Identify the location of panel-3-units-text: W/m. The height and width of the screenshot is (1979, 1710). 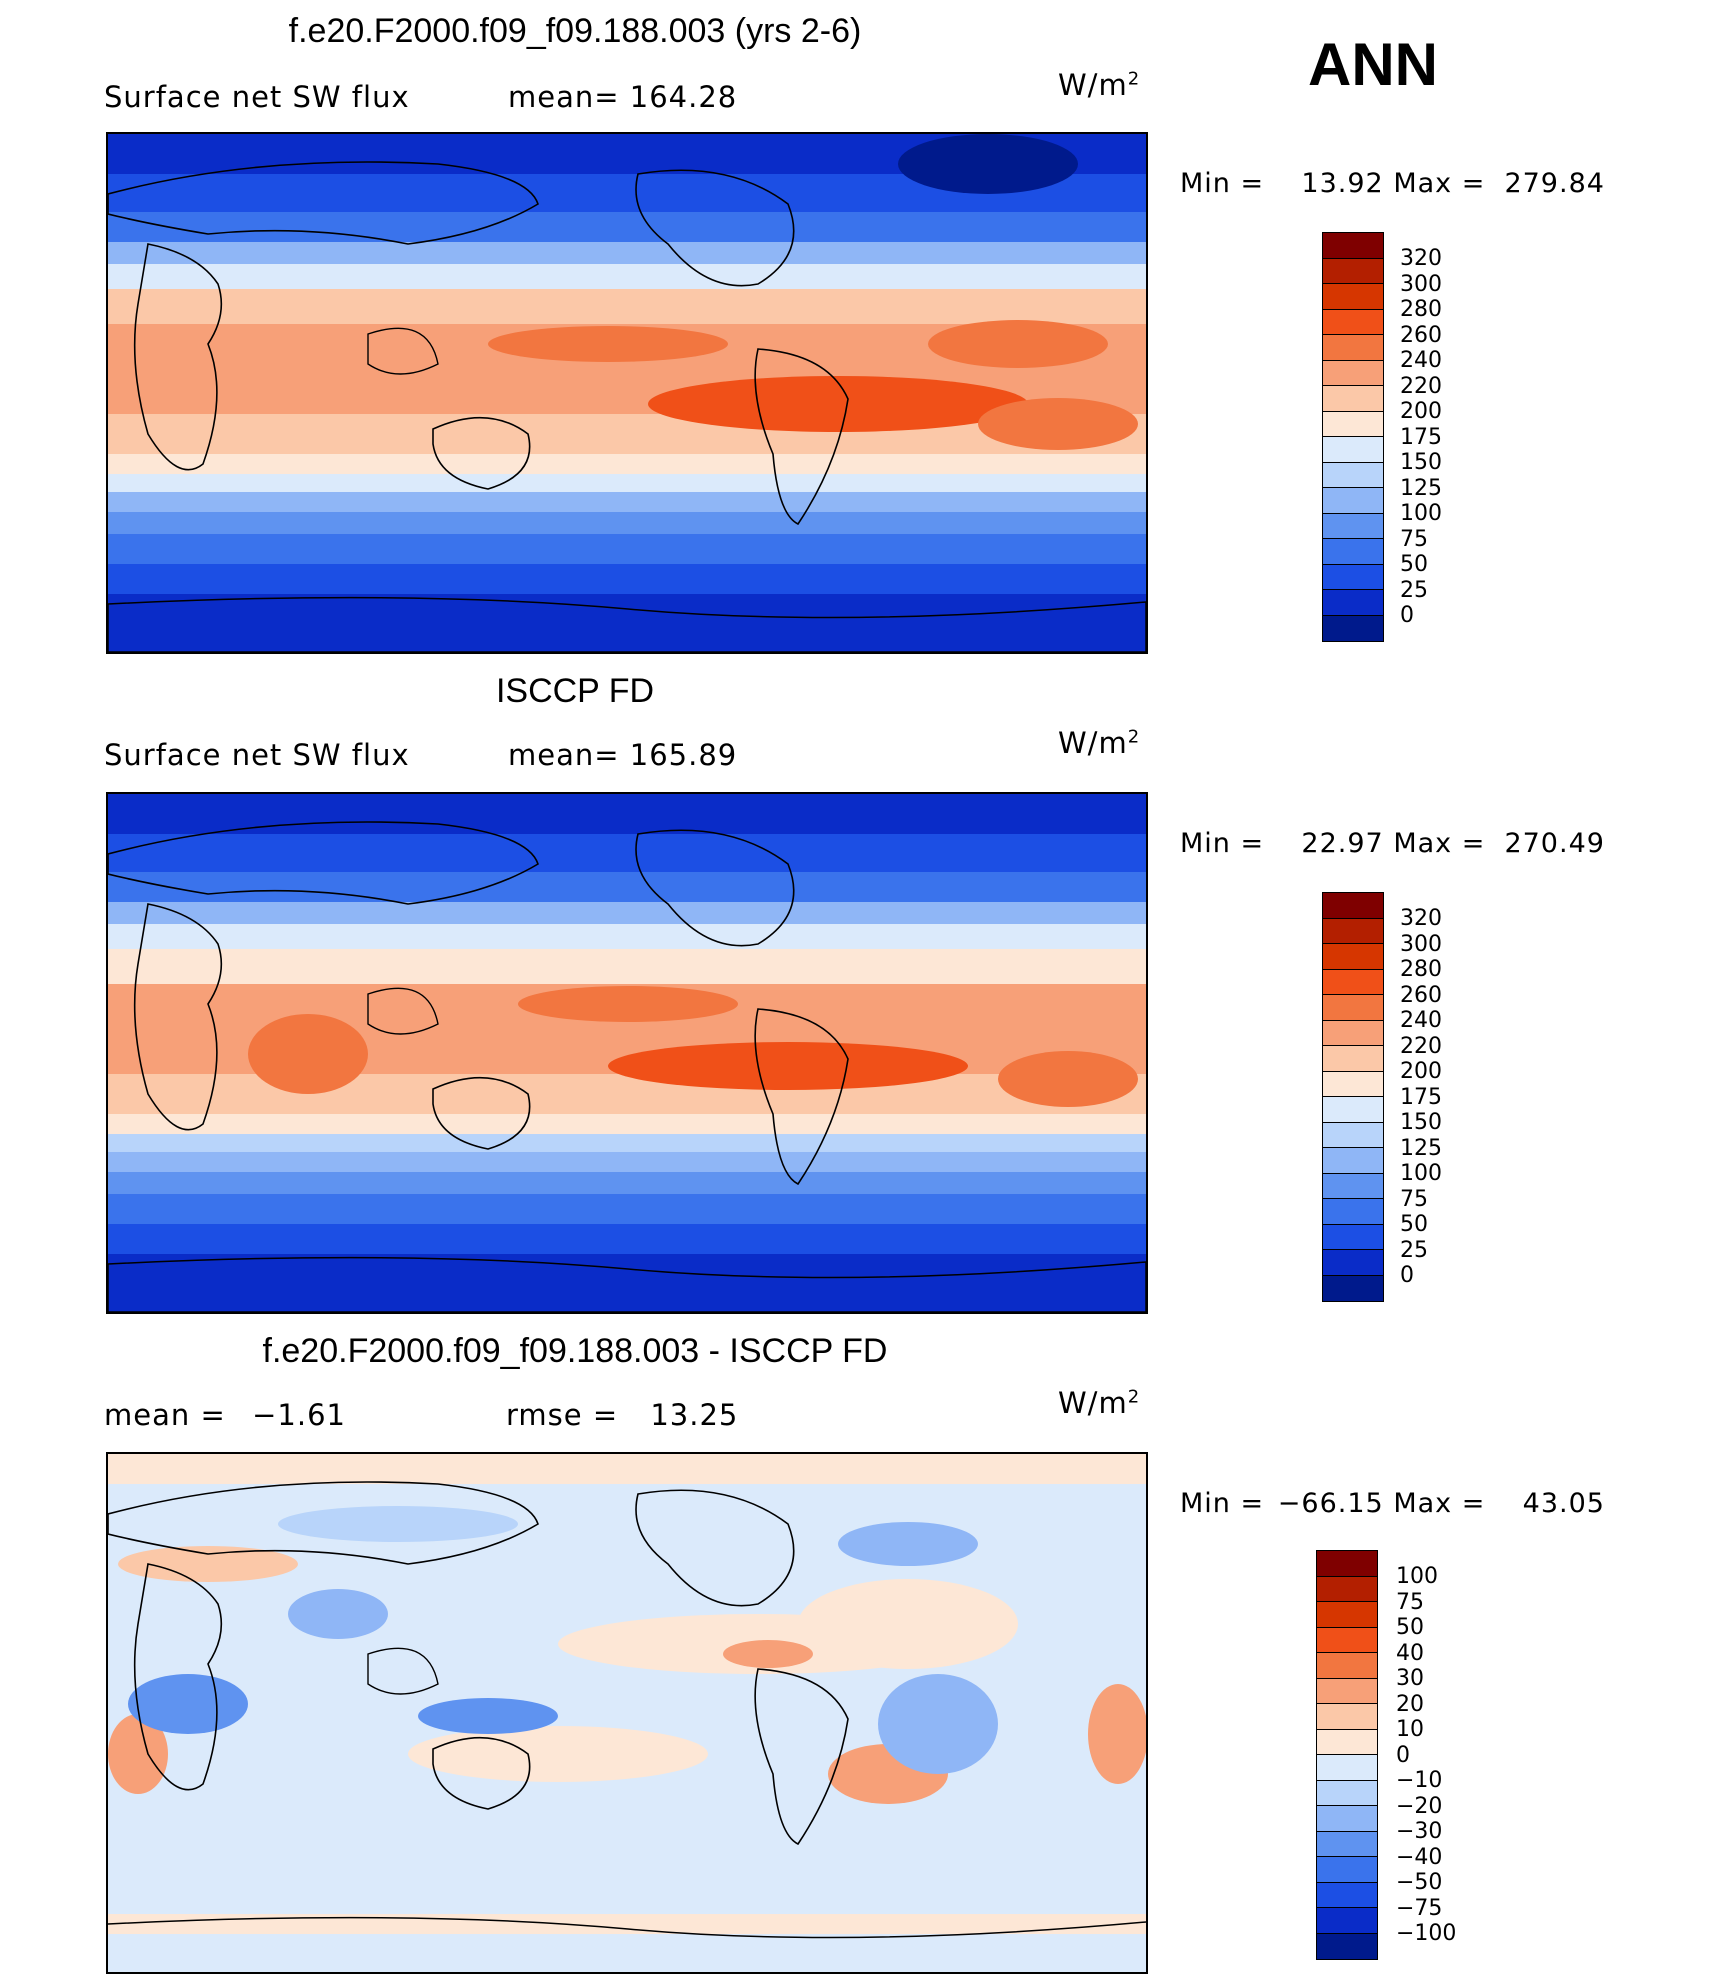
(1093, 1403).